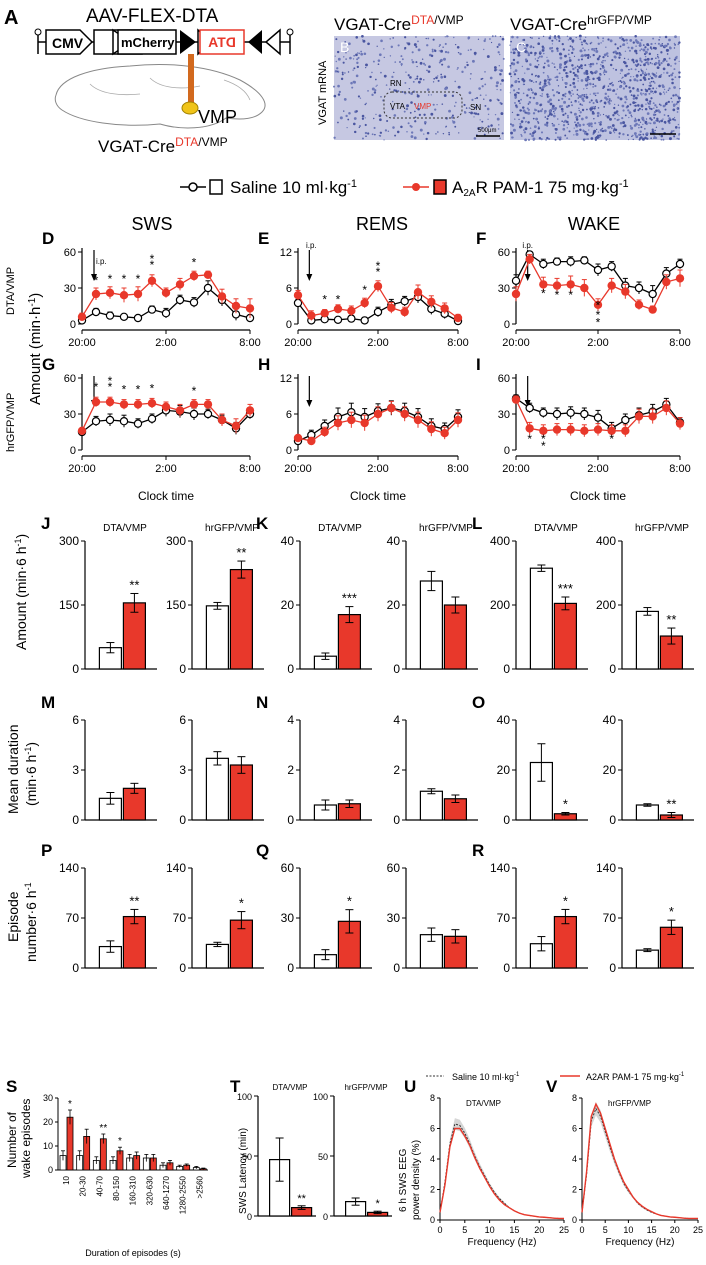  Describe the element at coordinates (48, 364) in the screenshot. I see `panel-letter-g: G` at that location.